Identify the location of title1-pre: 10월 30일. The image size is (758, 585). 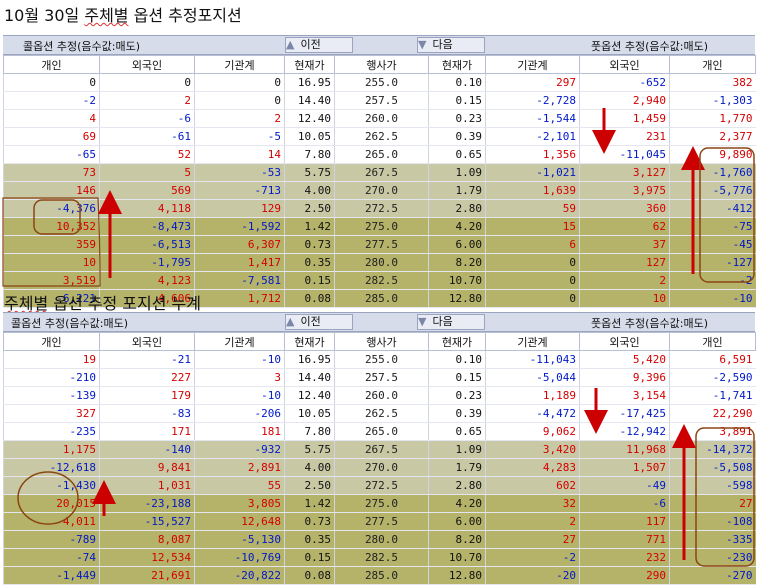
(44, 15).